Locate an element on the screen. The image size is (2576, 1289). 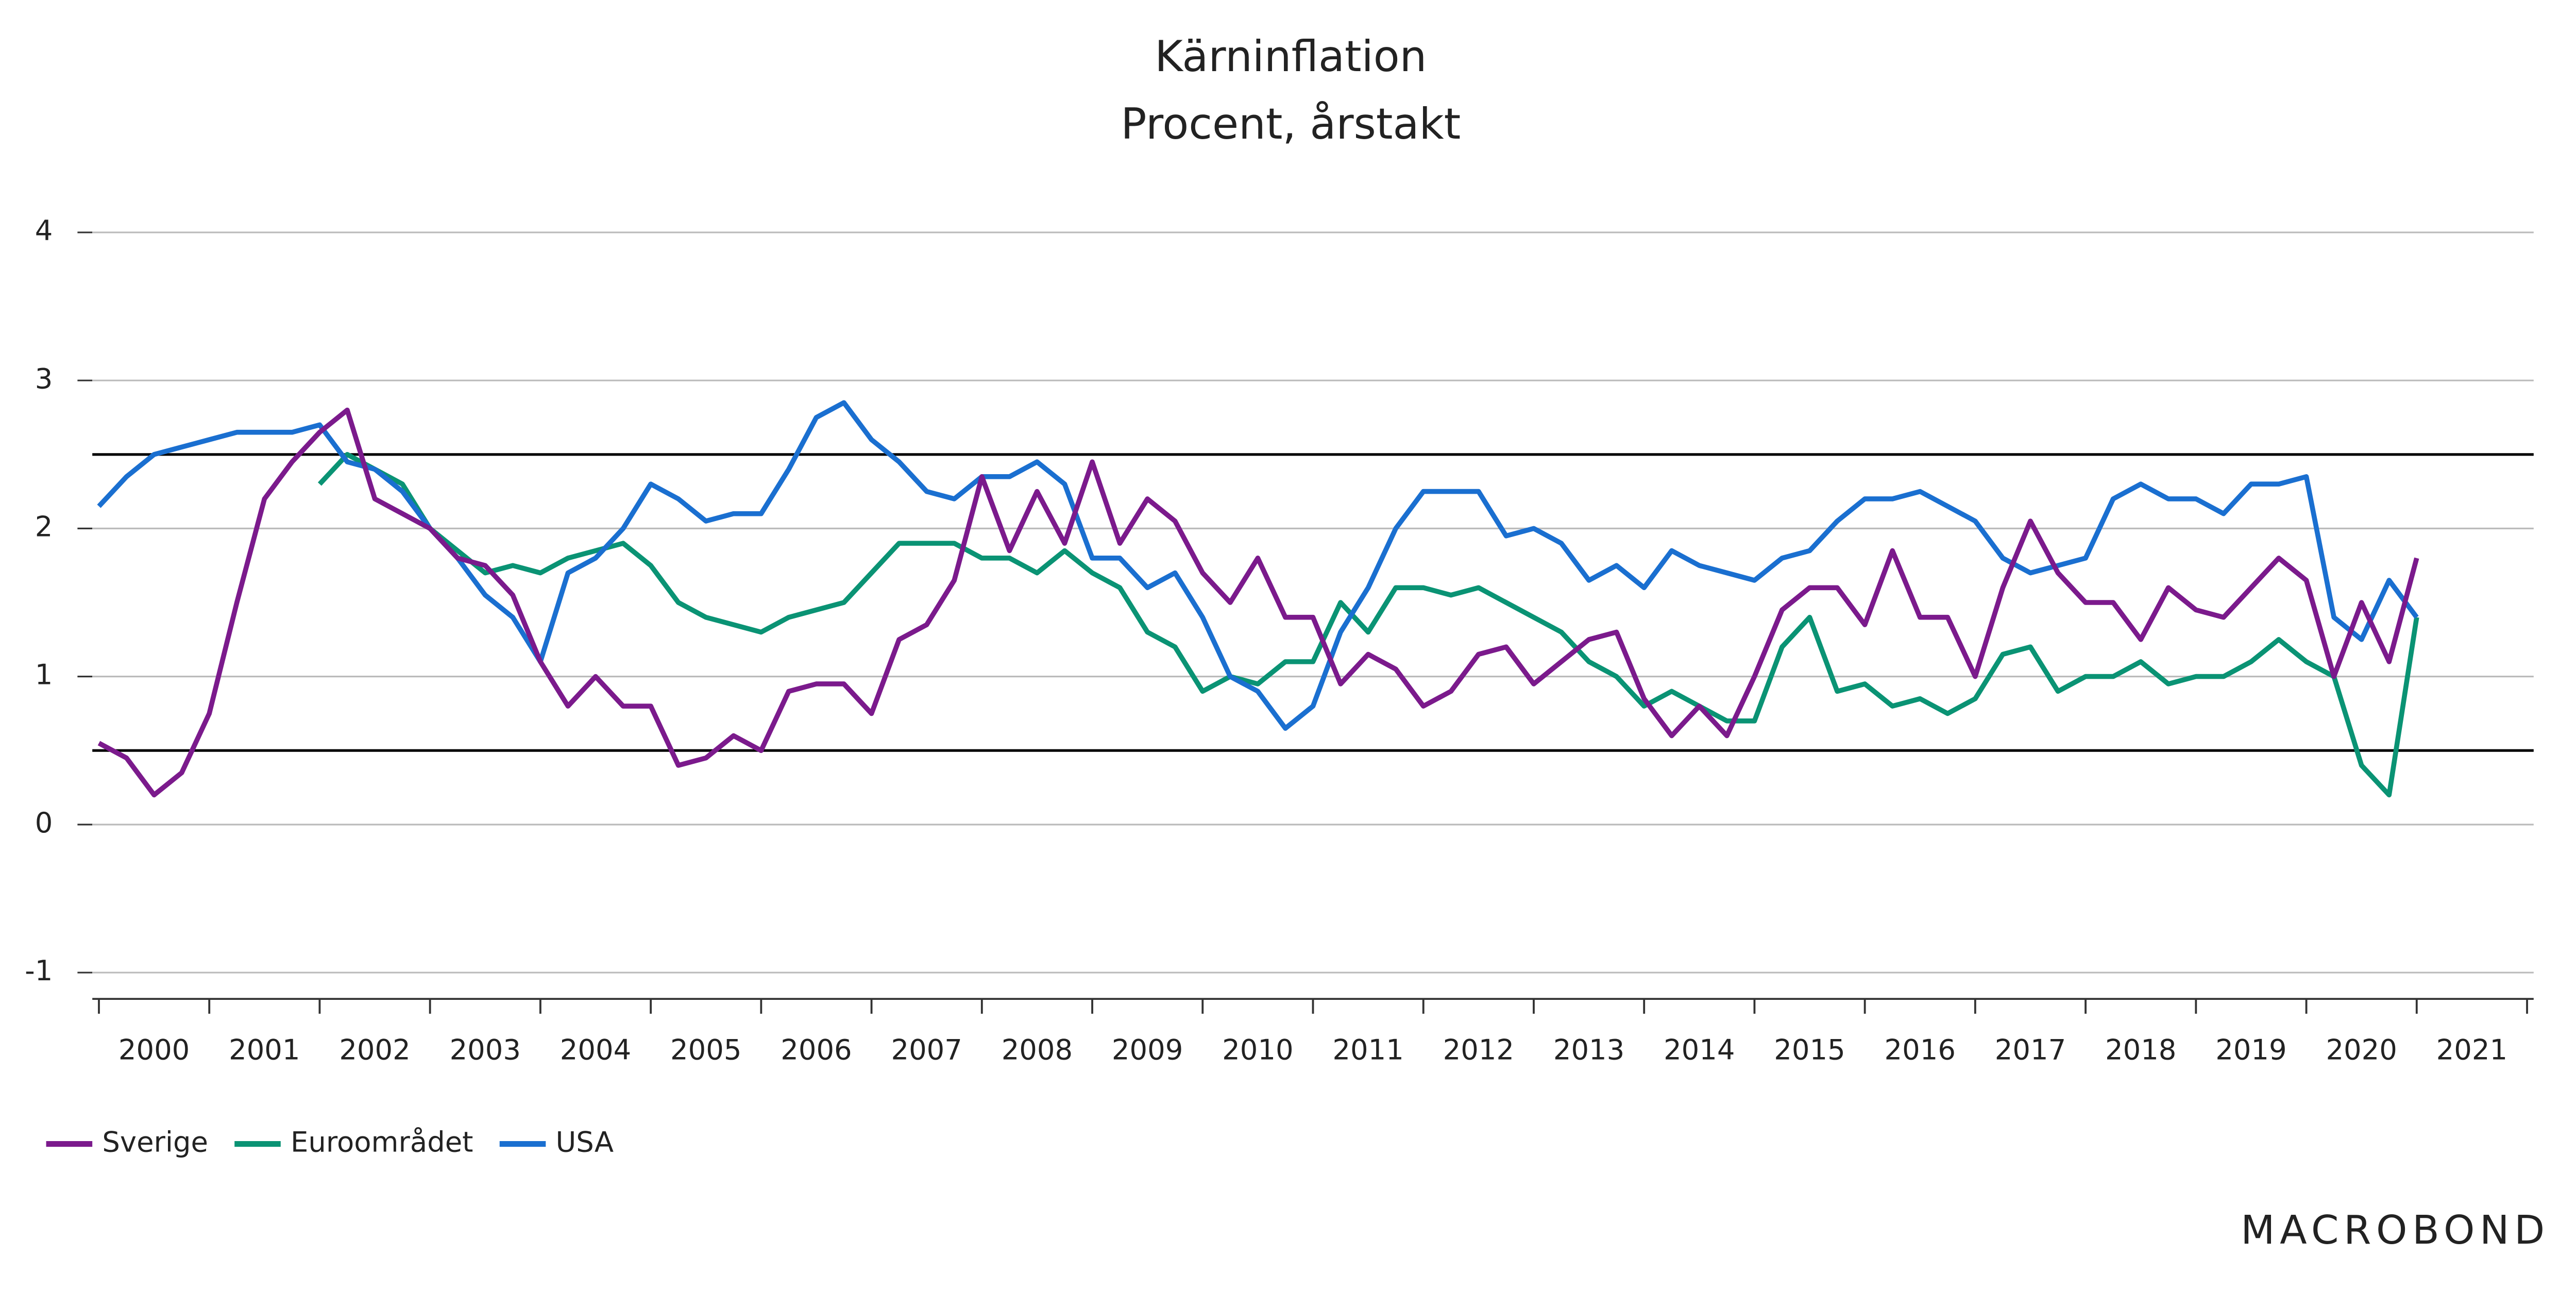
x-tick-label: 2011 is located at coordinates (1367, 1050).